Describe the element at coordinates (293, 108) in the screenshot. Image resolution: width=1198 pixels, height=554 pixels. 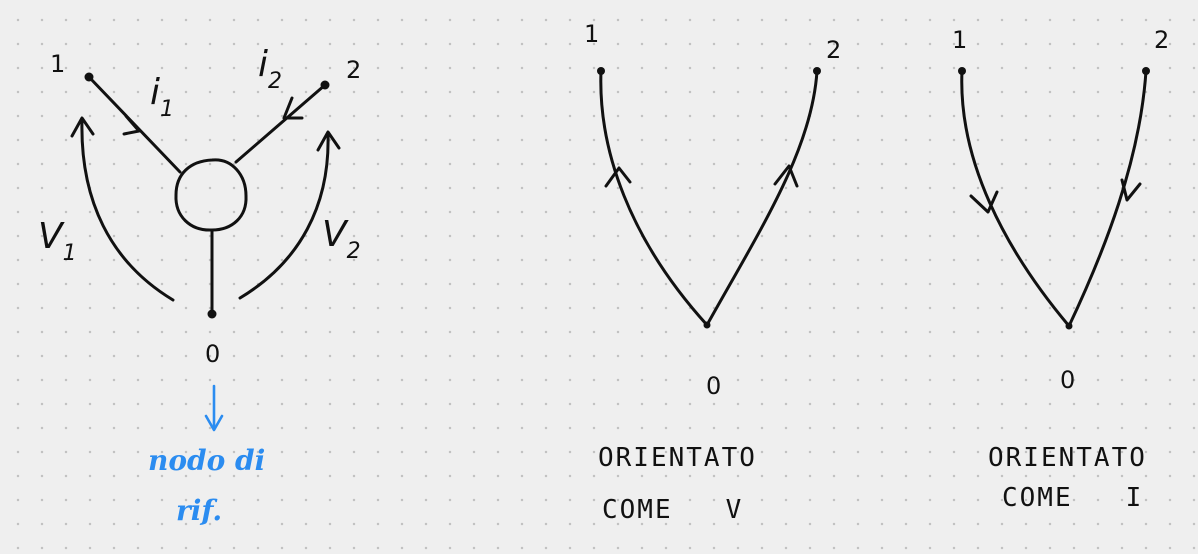
I see `current-2-arrow` at that location.